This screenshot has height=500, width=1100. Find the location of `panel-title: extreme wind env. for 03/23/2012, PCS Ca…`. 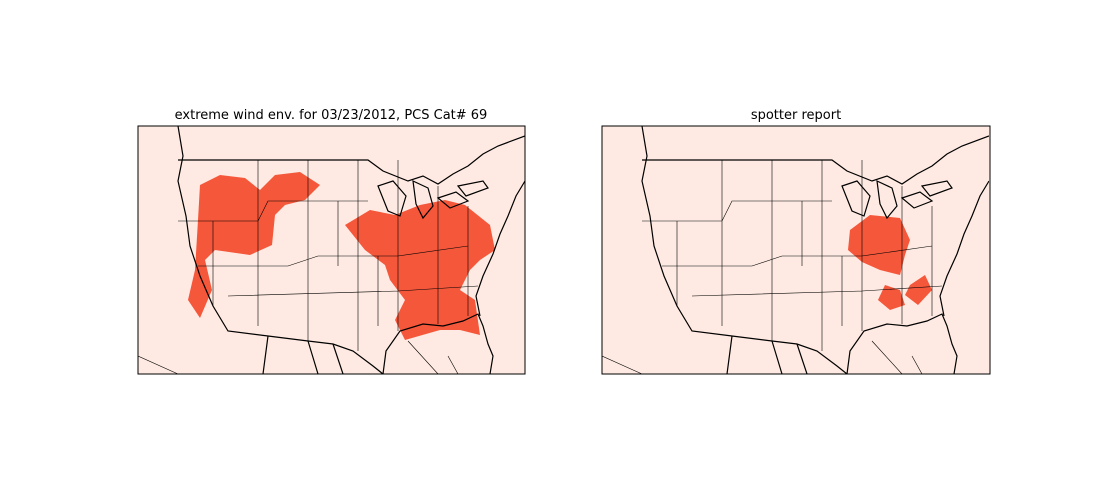

panel-title: extreme wind env. for 03/23/2012, PCS Ca… is located at coordinates (331, 115).